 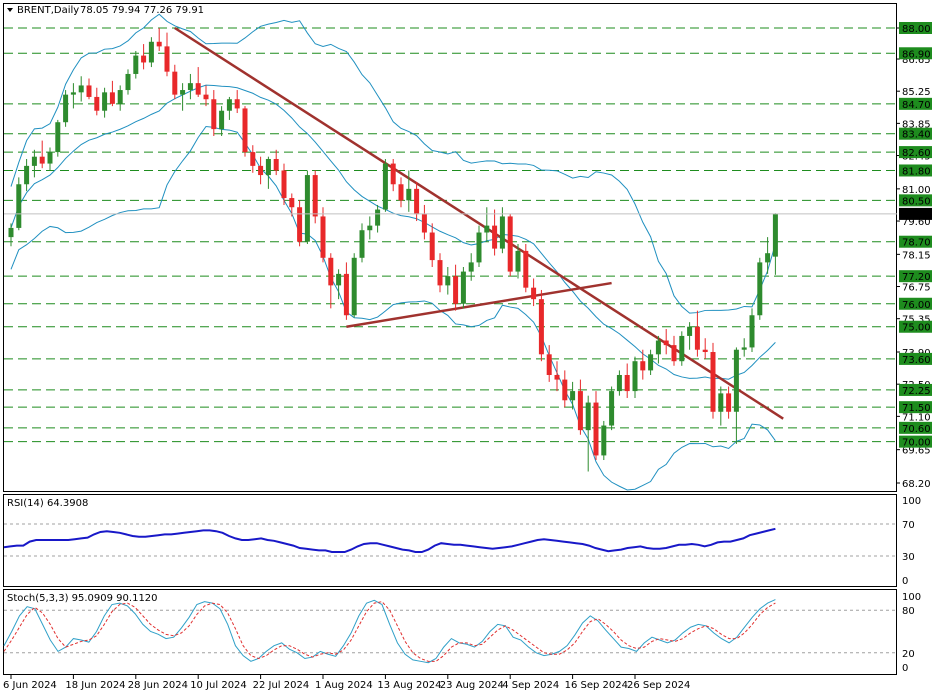 What do you see at coordinates (915, 213) in the screenshot?
I see `current-price-box` at bounding box center [915, 213].